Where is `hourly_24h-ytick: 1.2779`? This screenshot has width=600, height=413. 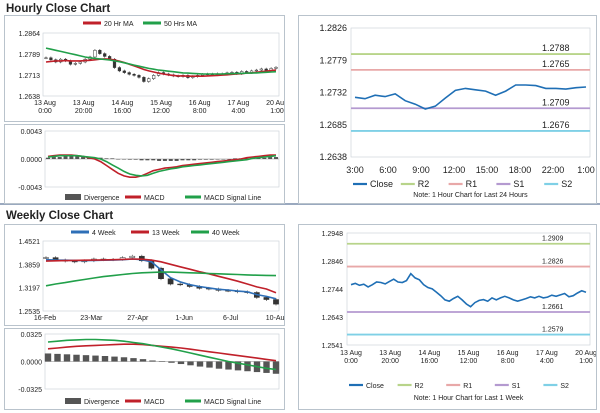
hourly_24h-ytick: 1.2779 is located at coordinates (333, 60).